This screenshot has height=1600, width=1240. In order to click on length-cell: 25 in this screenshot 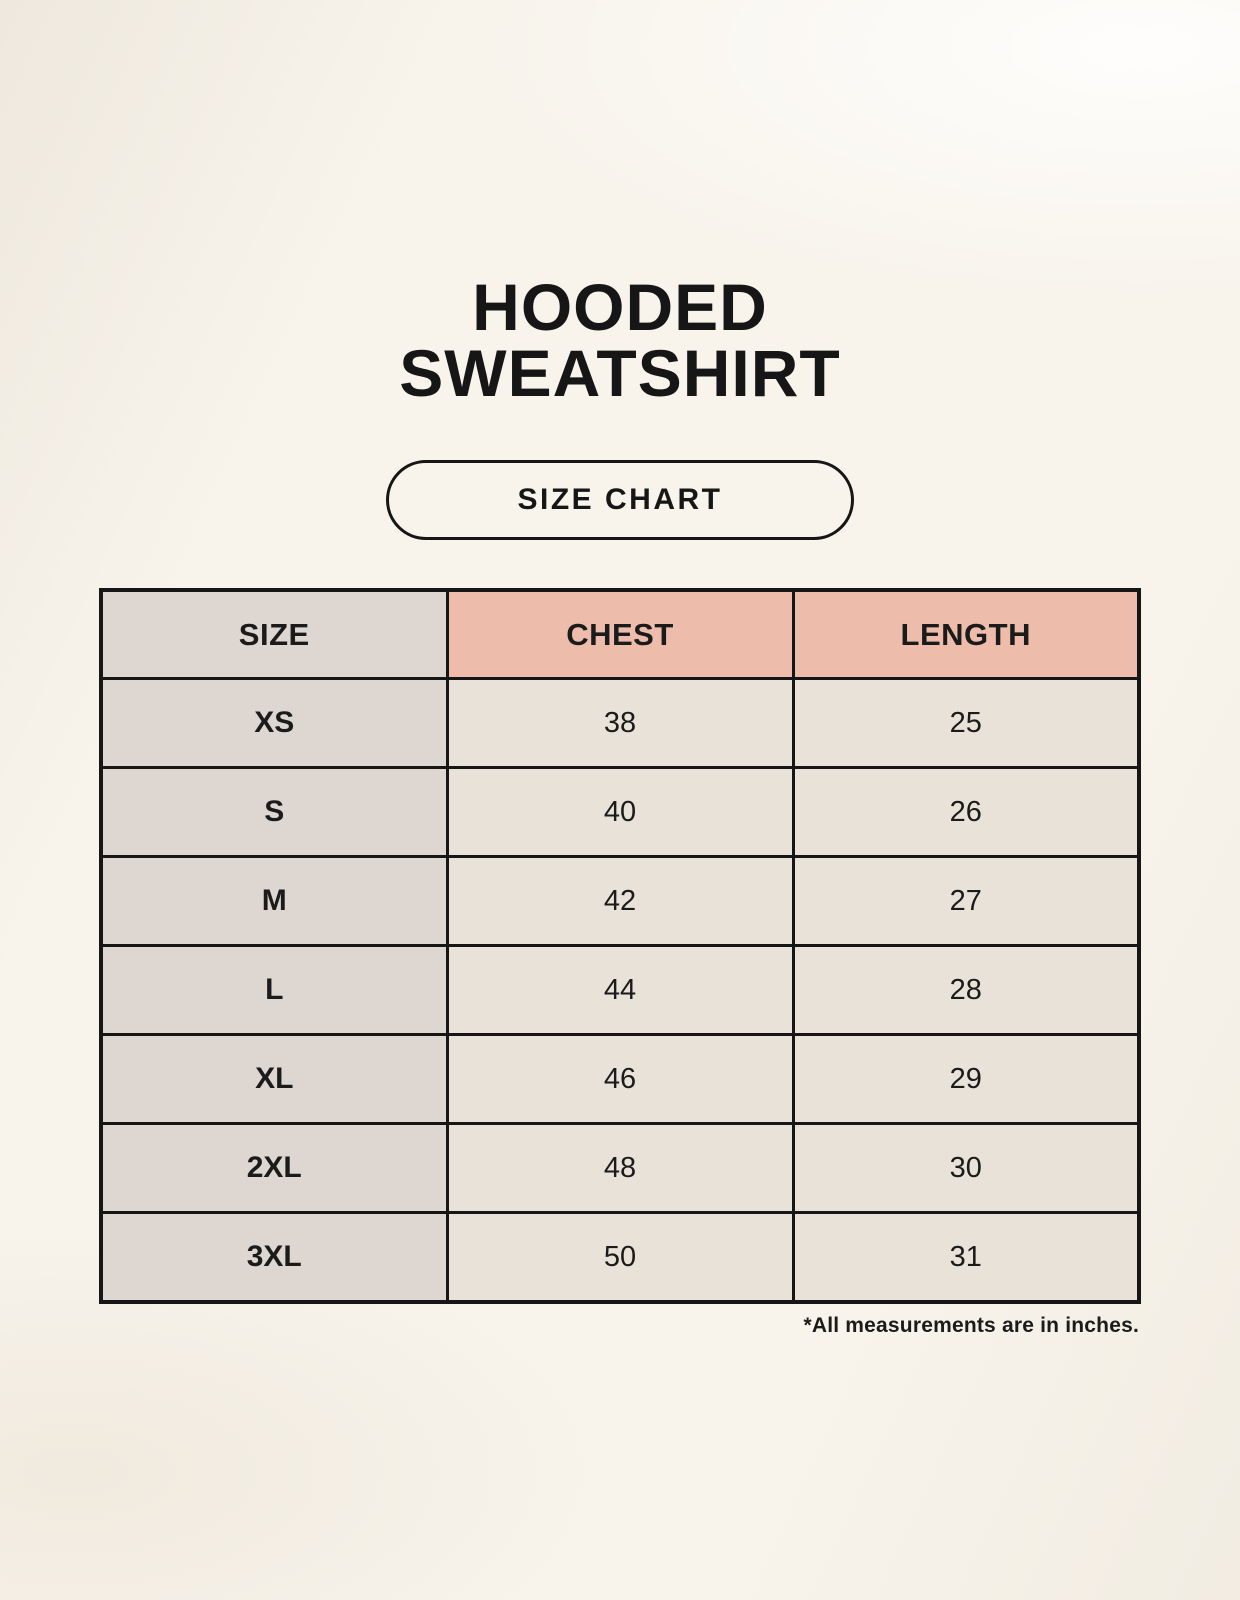, I will do `click(966, 723)`.